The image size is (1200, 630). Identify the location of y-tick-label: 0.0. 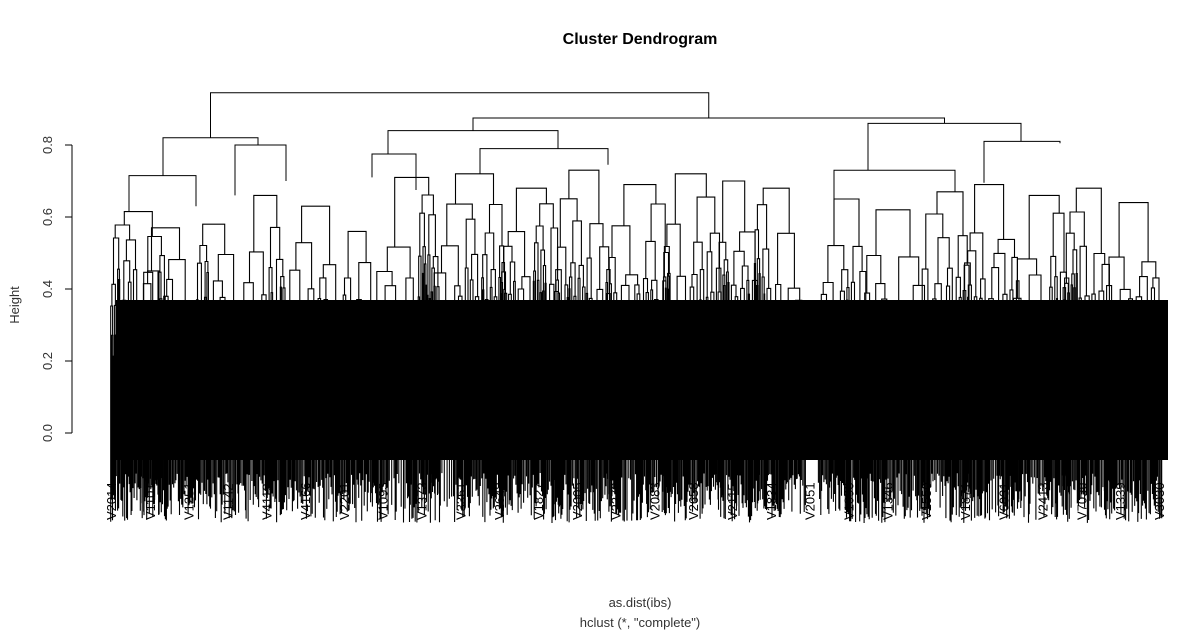
(47, 433).